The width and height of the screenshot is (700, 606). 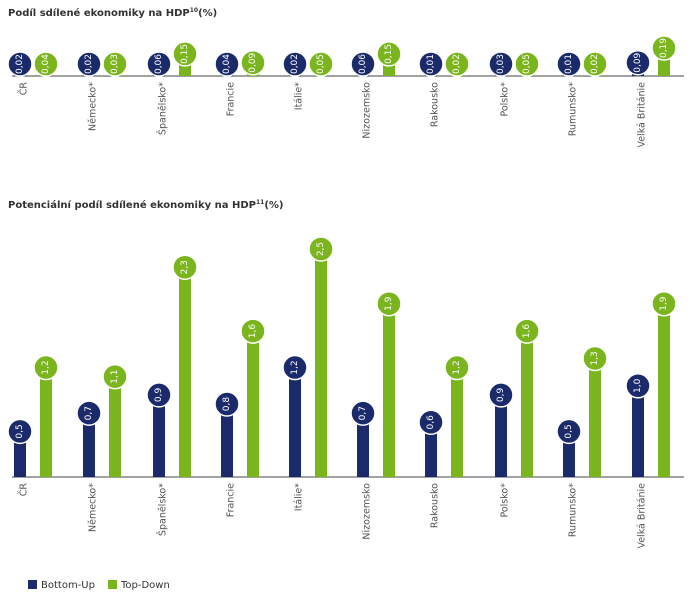 I want to click on chart2-value-label: 2,3, so click(x=185, y=267).